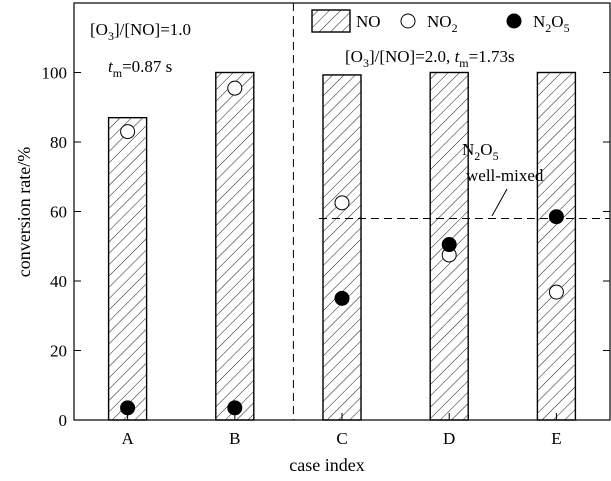 This screenshot has width=611, height=481. What do you see at coordinates (140, 68) in the screenshot?
I see `left-time-annotation: tm=0.87 s` at bounding box center [140, 68].